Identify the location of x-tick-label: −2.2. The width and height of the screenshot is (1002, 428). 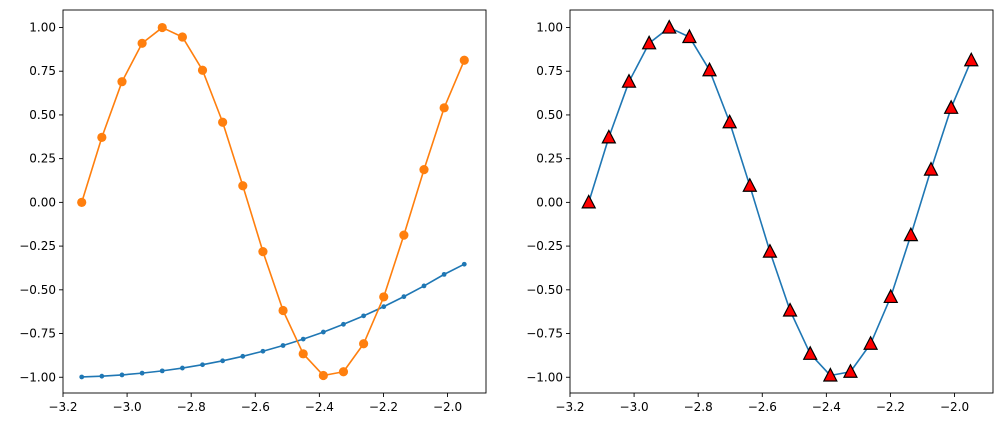
(890, 407).